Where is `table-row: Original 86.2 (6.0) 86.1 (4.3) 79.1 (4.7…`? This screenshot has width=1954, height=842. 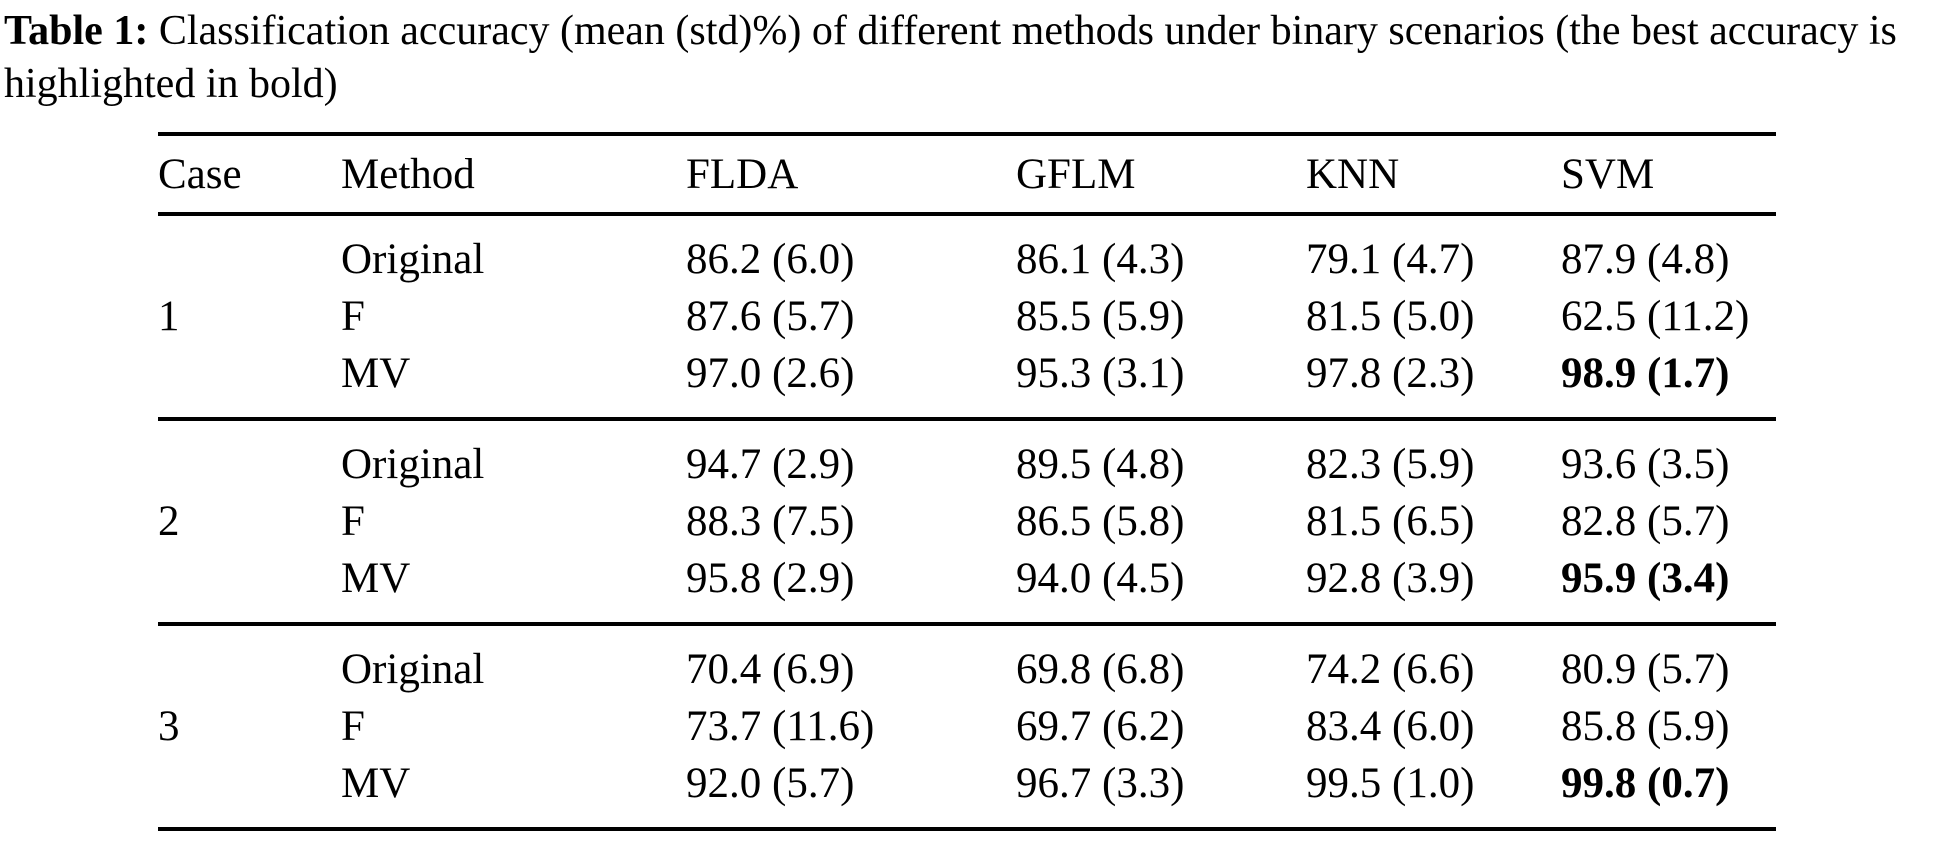
table-row: Original 86.2 (6.0) 86.1 (4.3) 79.1 (4.7… is located at coordinates (967, 251).